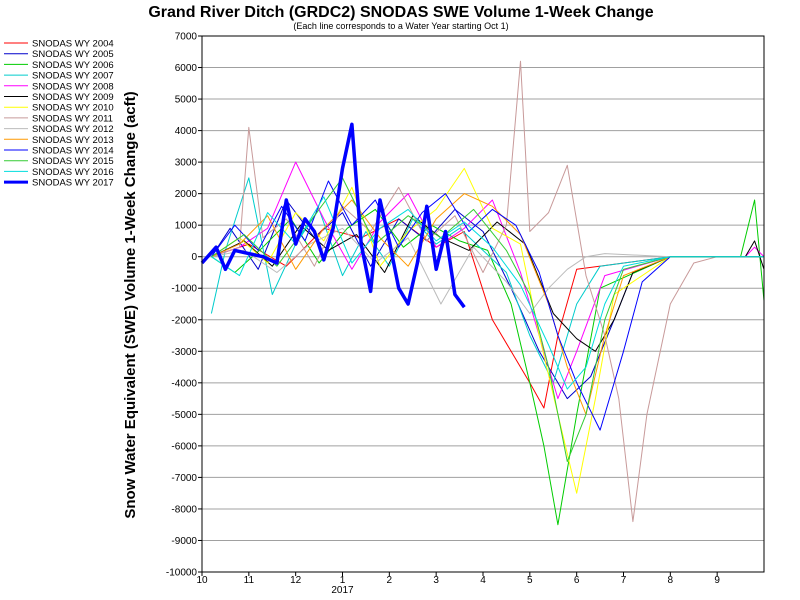 The image size is (800, 600). What do you see at coordinates (186, 194) in the screenshot?
I see `y-tick-label: 2000` at bounding box center [186, 194].